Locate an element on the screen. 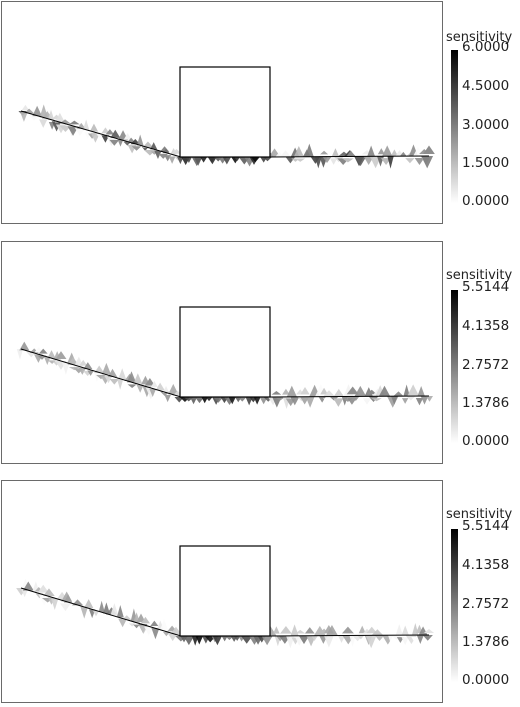 This screenshot has width=520, height=707. colorbar-tick-label: 1.3786 is located at coordinates (486, 642).